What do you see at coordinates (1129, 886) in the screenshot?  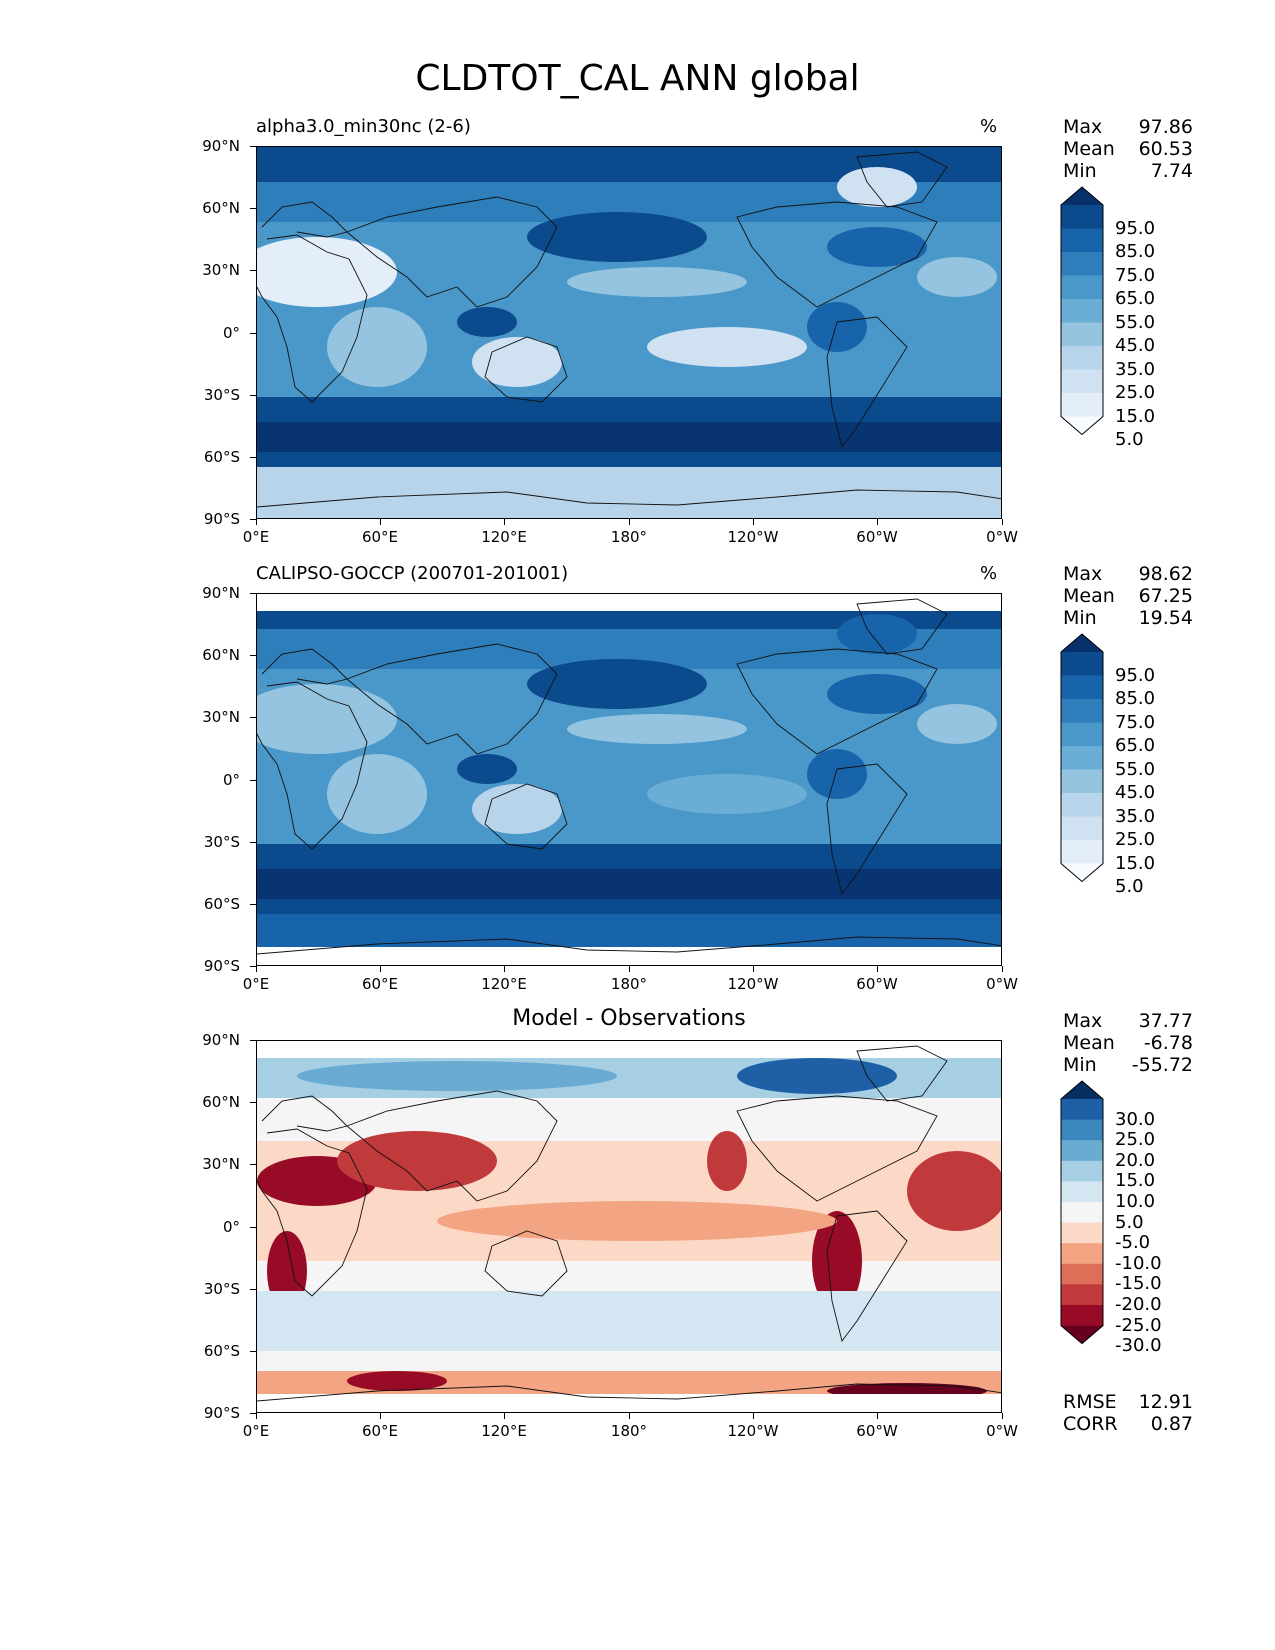 I see `colorbar-label: 5.0` at bounding box center [1129, 886].